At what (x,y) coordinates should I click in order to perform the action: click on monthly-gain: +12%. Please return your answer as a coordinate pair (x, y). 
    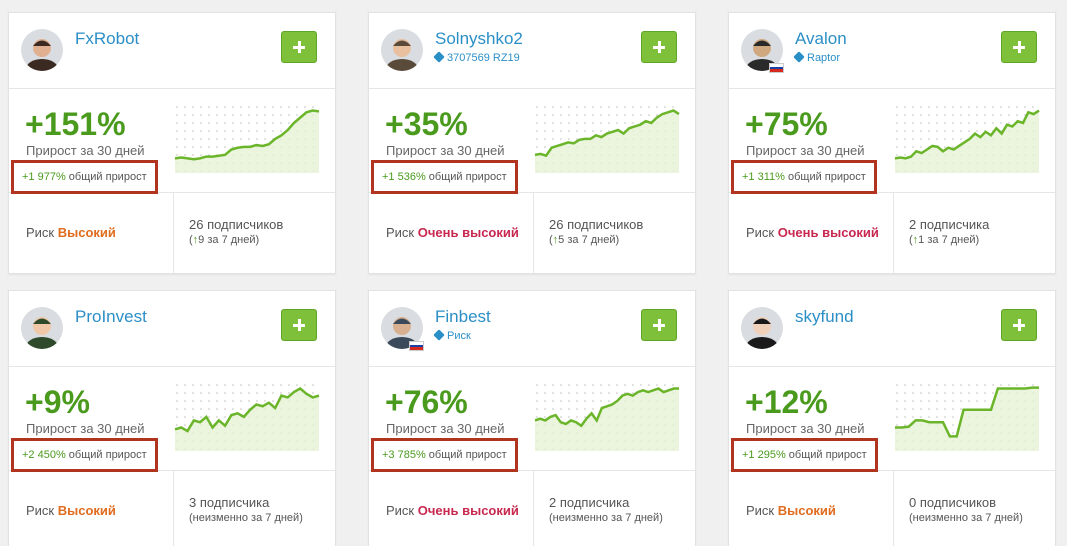
    Looking at the image, I should click on (786, 402).